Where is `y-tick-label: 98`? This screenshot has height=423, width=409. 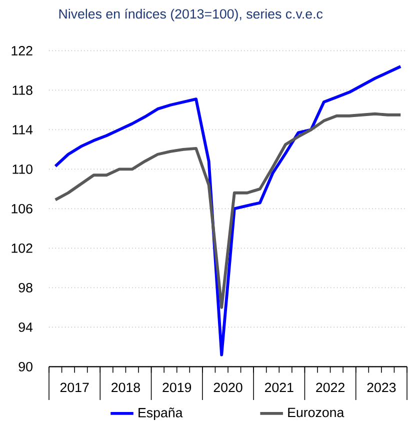
y-tick-label: 98 is located at coordinates (25, 287).